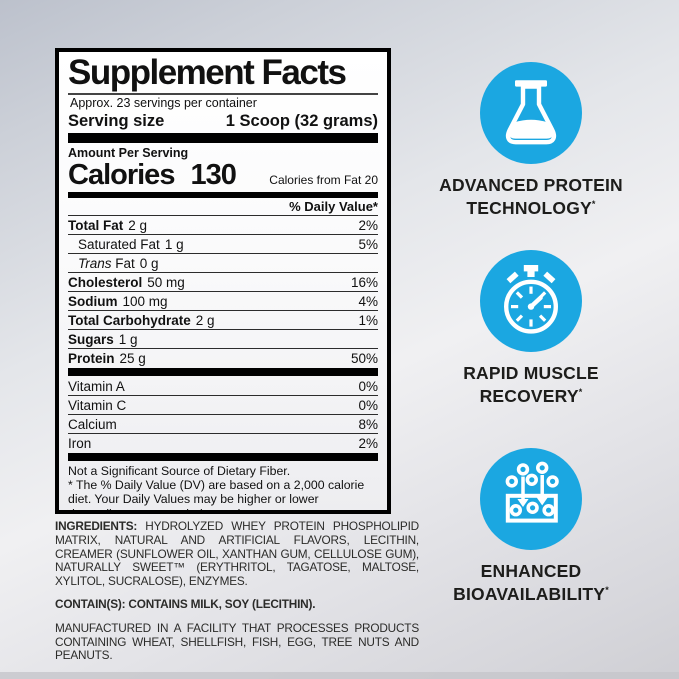 This screenshot has height=679, width=679. I want to click on benefit-title: ENHANCED BIOAVAILABILITY*, so click(531, 583).